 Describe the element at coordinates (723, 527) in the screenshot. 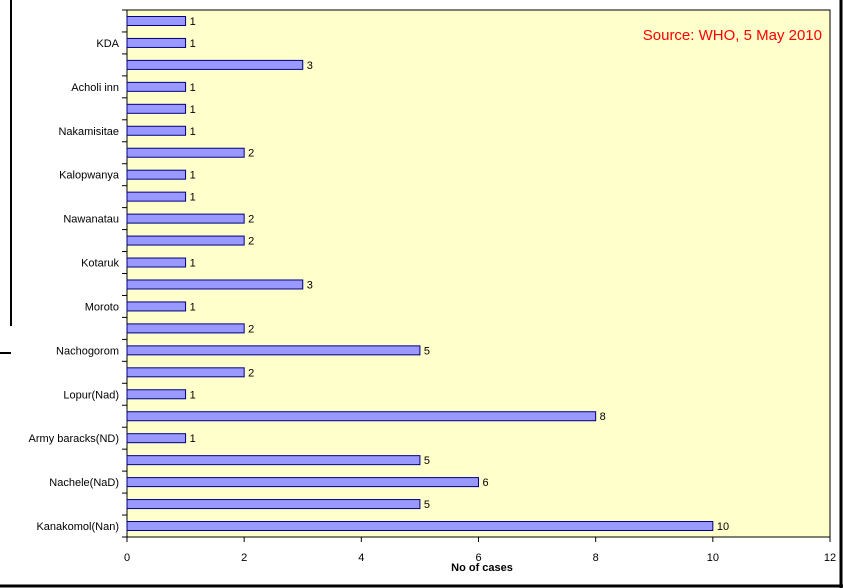

I see `data-label: 10` at that location.